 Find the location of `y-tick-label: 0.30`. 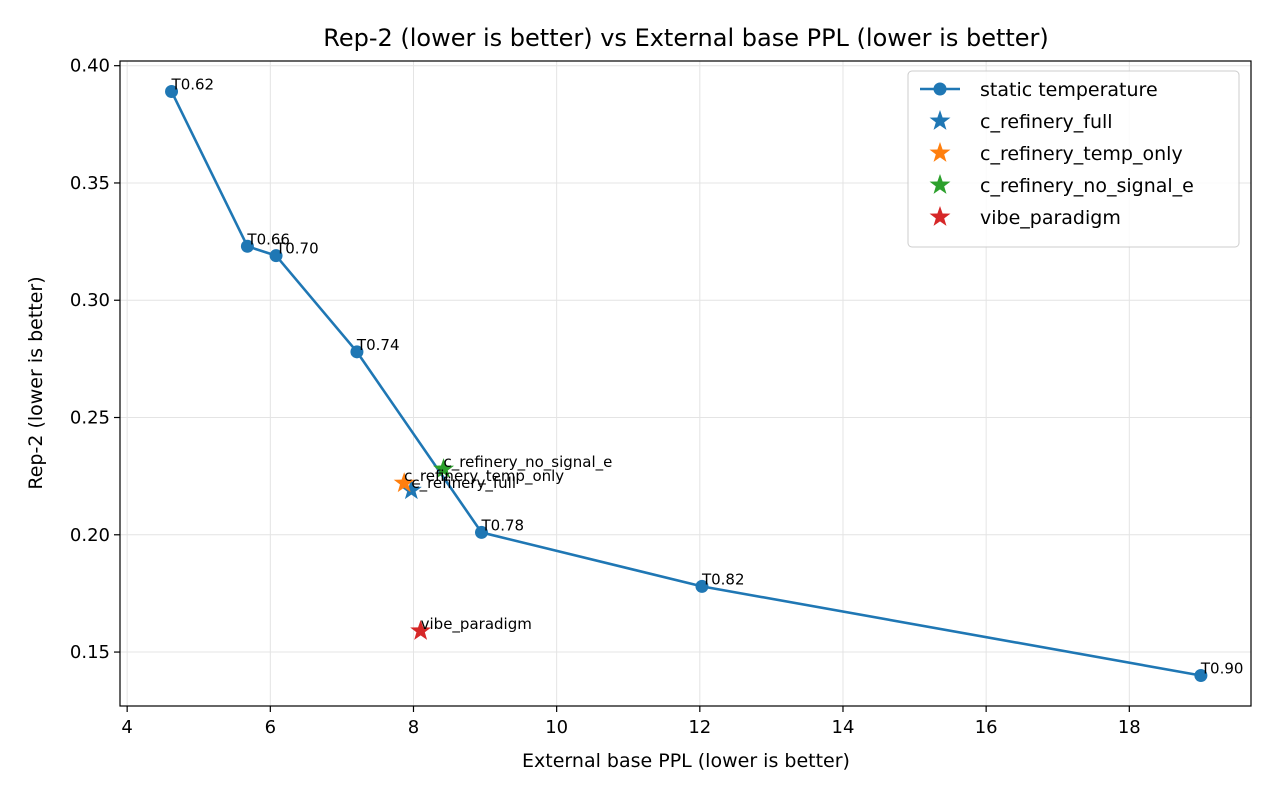

y-tick-label: 0.30 is located at coordinates (90, 300).